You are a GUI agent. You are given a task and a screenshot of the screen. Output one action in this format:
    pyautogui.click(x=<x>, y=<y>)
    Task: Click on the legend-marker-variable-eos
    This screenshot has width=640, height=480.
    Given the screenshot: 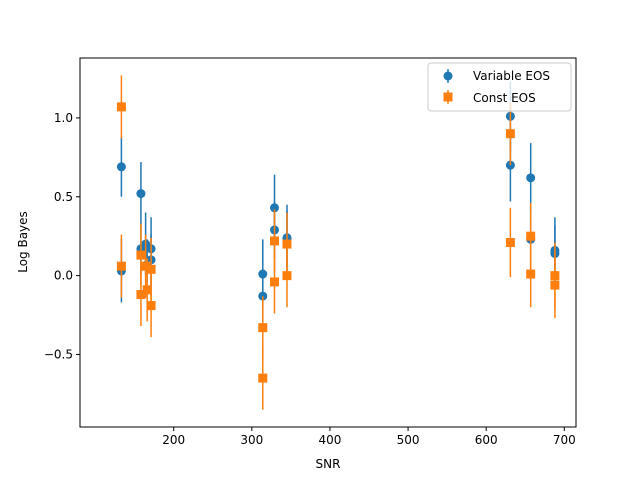 What is the action you would take?
    pyautogui.click(x=448, y=76)
    